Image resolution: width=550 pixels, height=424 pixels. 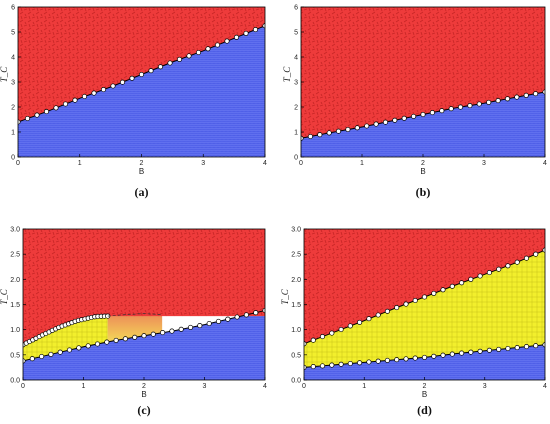 What do you see at coordinates (423, 192) in the screenshot?
I see `panel-caption: (b)` at bounding box center [423, 192].